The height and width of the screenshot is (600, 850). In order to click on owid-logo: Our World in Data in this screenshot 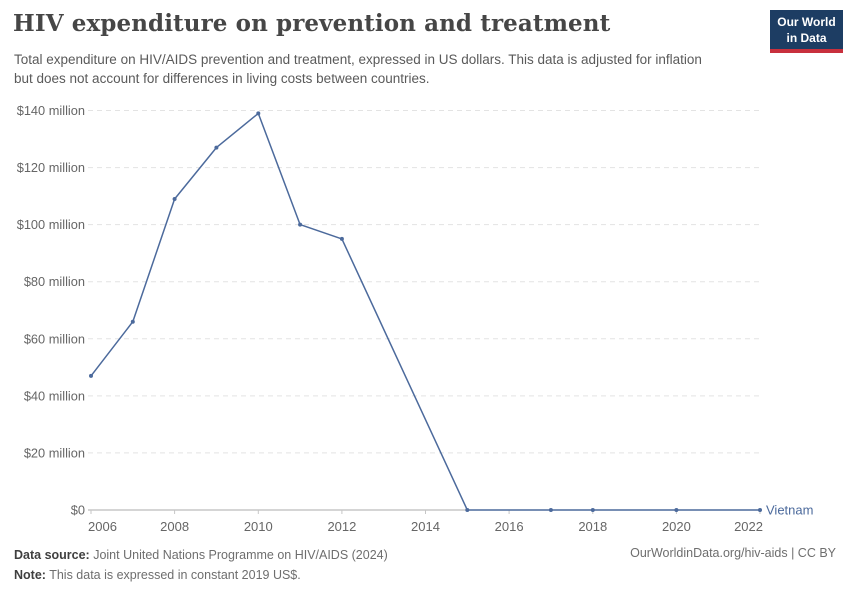, I will do `click(806, 31)`.